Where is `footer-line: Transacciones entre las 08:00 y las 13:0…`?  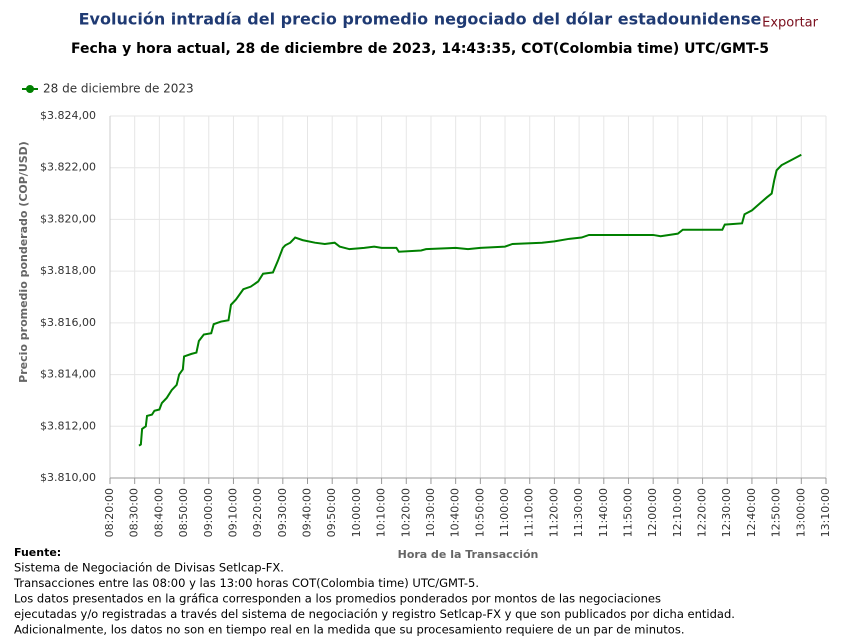
footer-line: Transacciones entre las 08:00 y las 13:0… is located at coordinates (246, 583).